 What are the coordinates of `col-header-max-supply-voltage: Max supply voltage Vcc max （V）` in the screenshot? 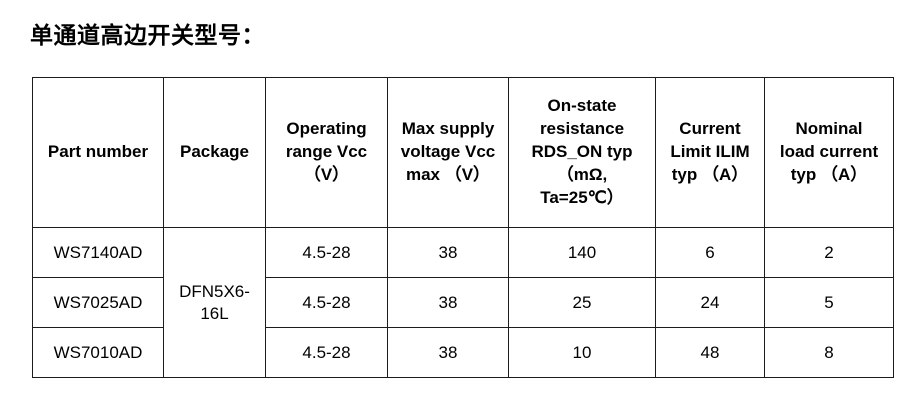 It's located at (448, 152).